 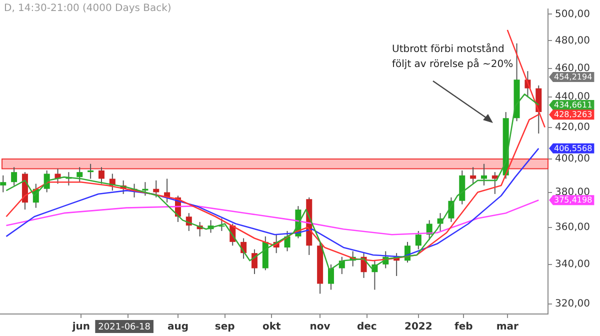 What do you see at coordinates (463, 327) in the screenshot?
I see `x-tick-label: feb` at bounding box center [463, 327].